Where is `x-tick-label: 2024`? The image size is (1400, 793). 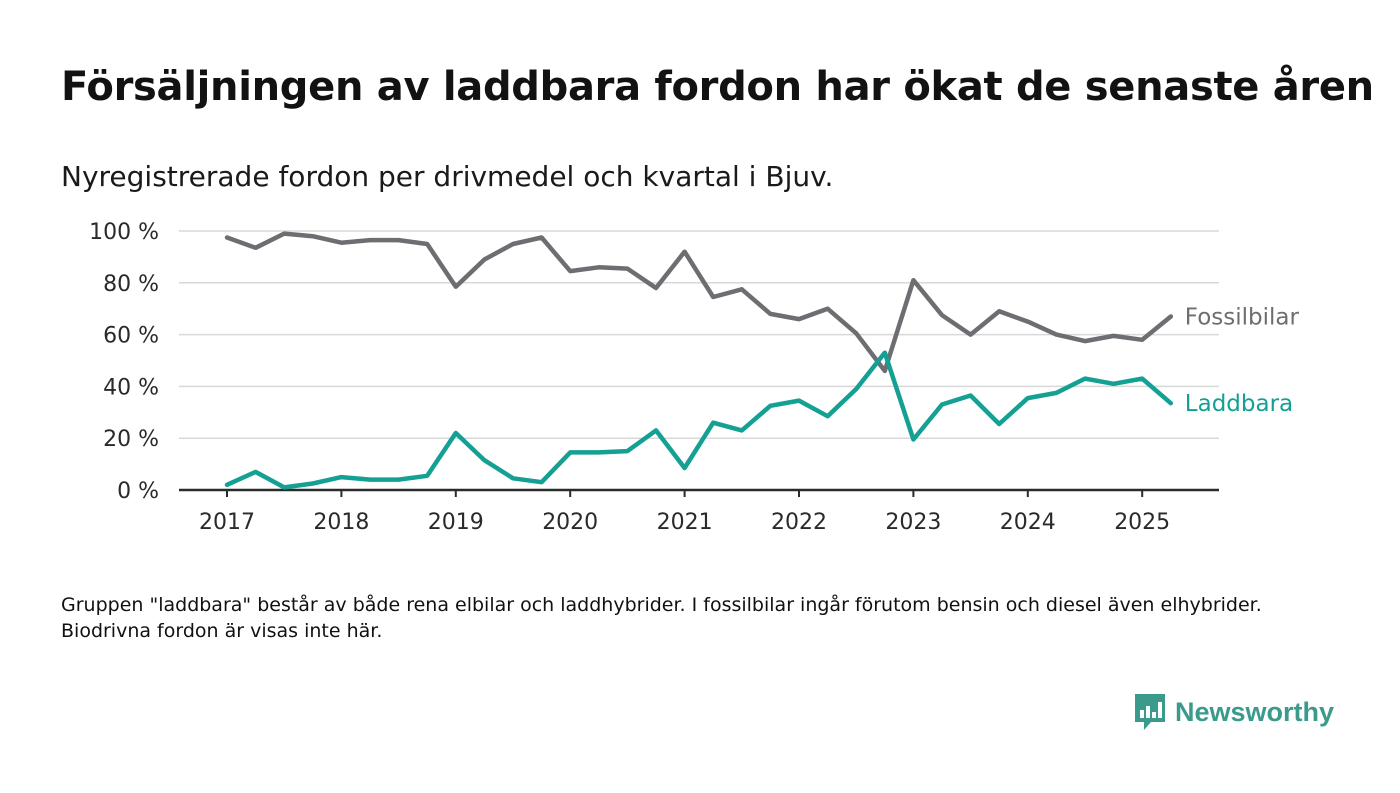 x-tick-label: 2024 is located at coordinates (1028, 522).